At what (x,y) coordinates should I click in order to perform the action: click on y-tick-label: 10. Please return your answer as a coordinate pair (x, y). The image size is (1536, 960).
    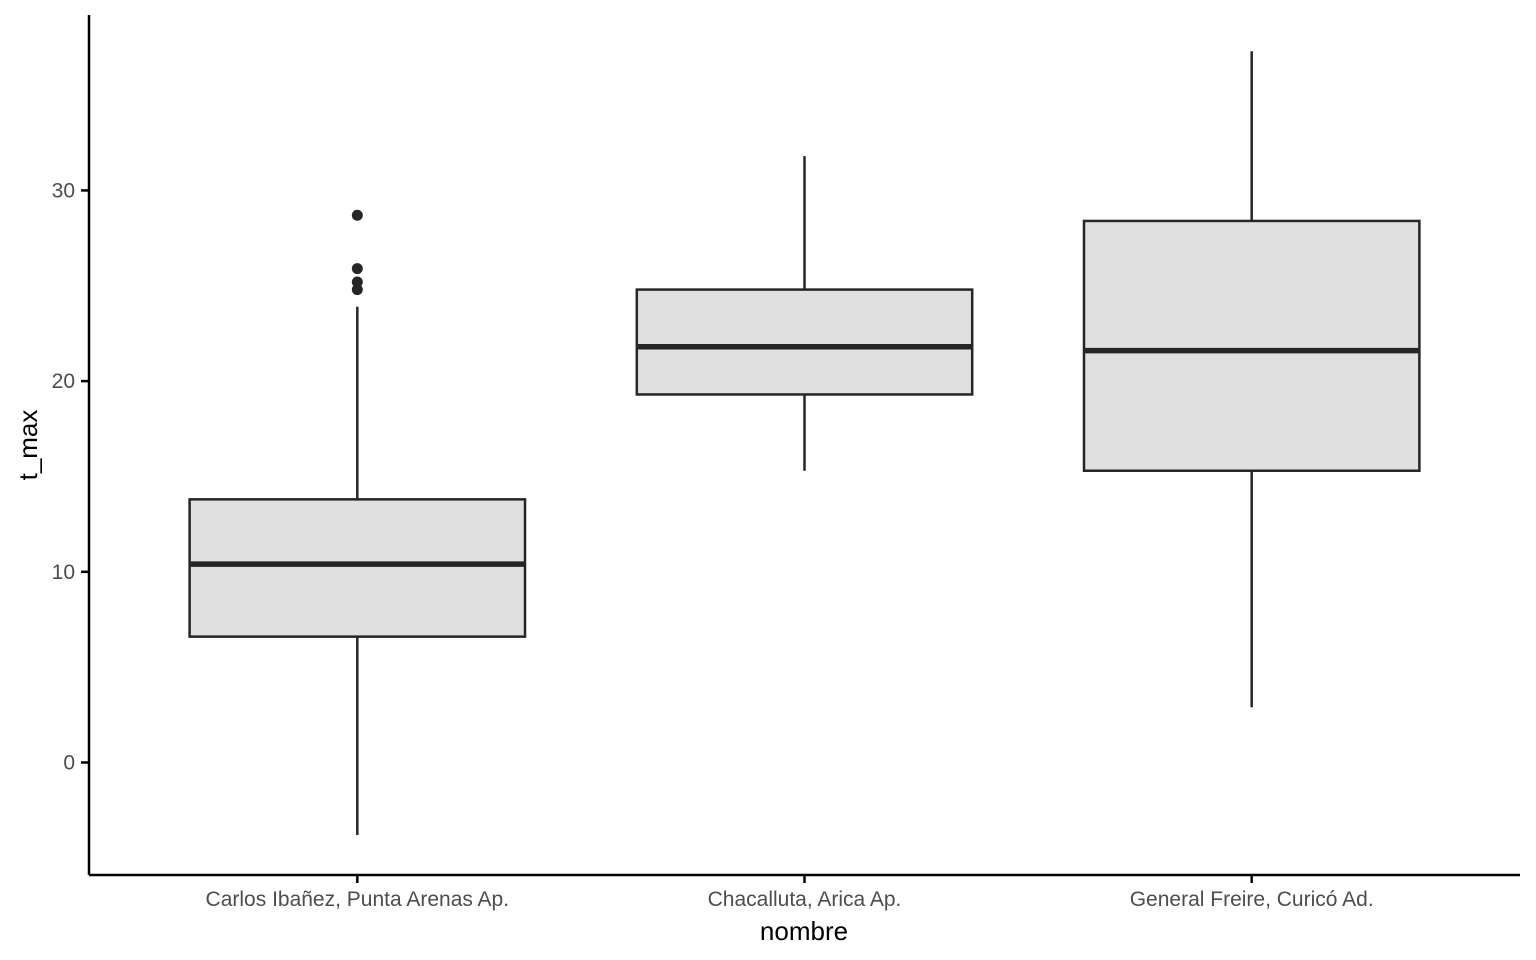
    Looking at the image, I should click on (63, 572).